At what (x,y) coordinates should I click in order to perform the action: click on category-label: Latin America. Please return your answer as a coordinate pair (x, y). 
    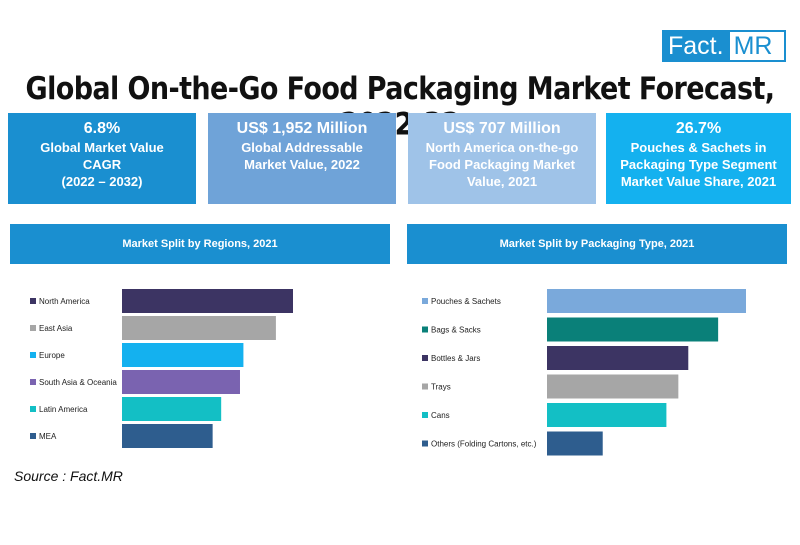
    Looking at the image, I should click on (63, 409).